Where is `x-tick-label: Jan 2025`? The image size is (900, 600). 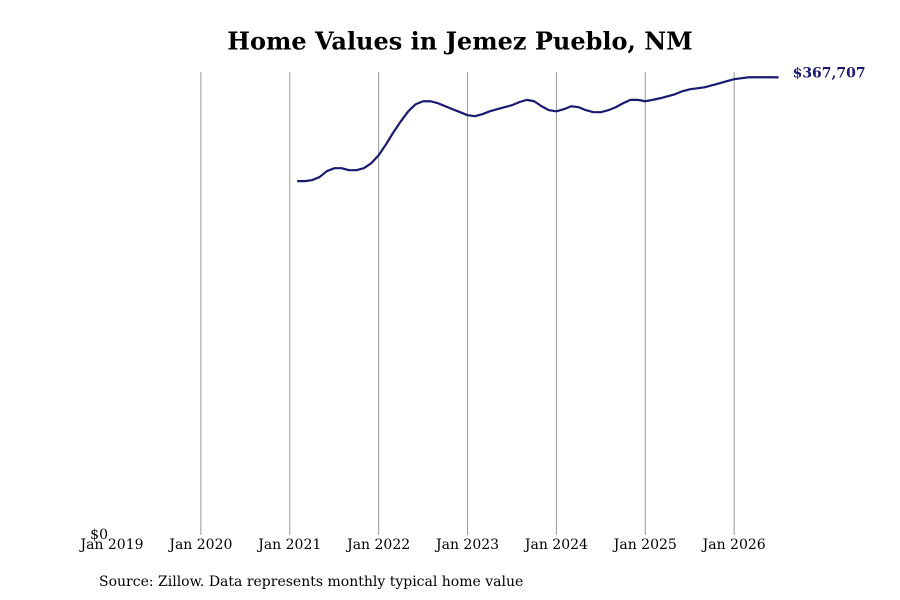 x-tick-label: Jan 2025 is located at coordinates (644, 545).